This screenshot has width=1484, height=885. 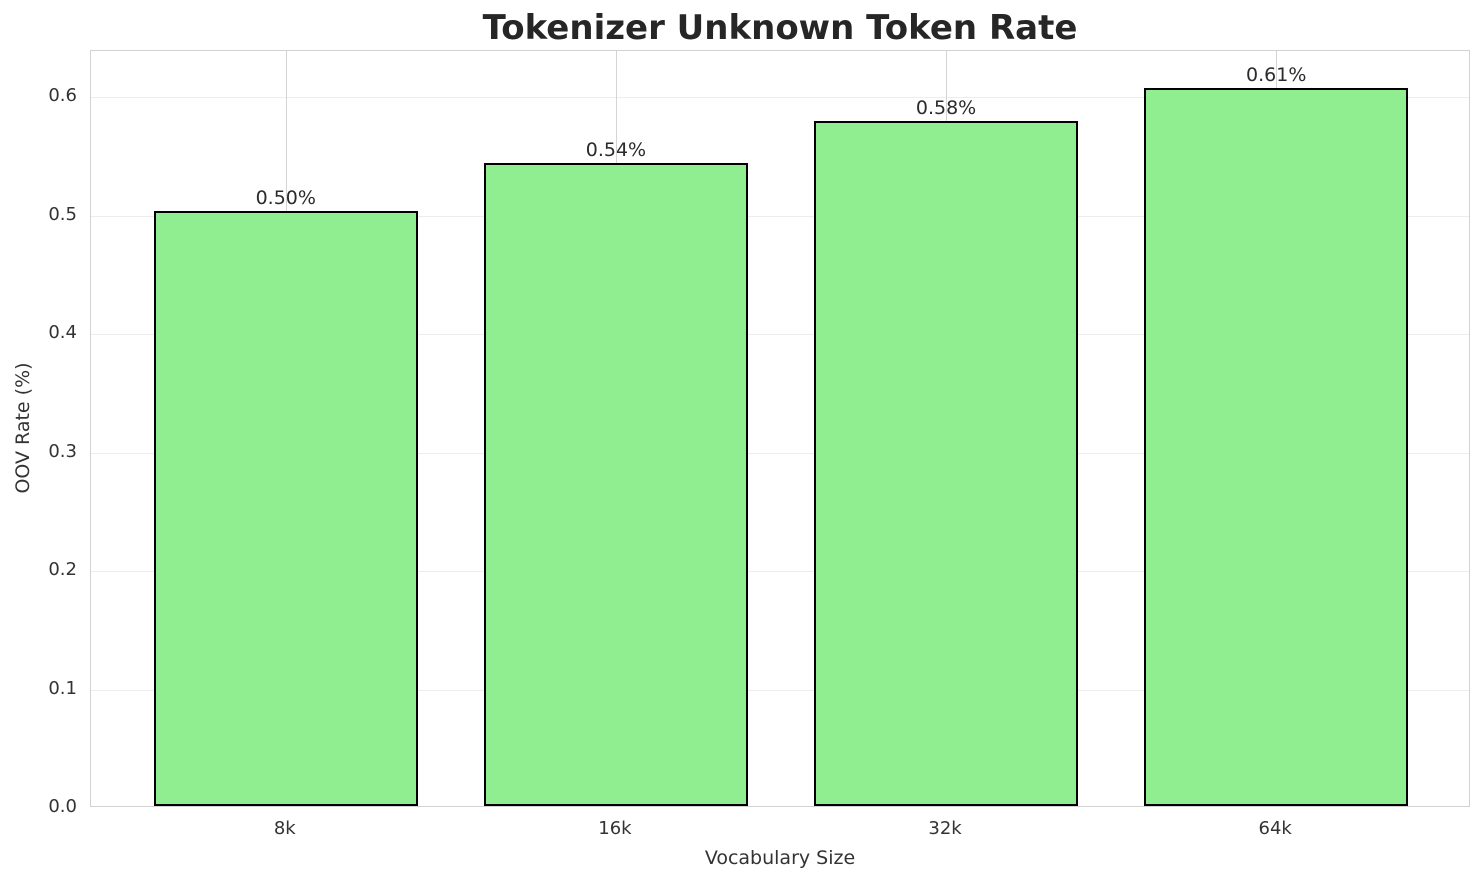 What do you see at coordinates (62, 806) in the screenshot?
I see `y-tick-label: 0.0` at bounding box center [62, 806].